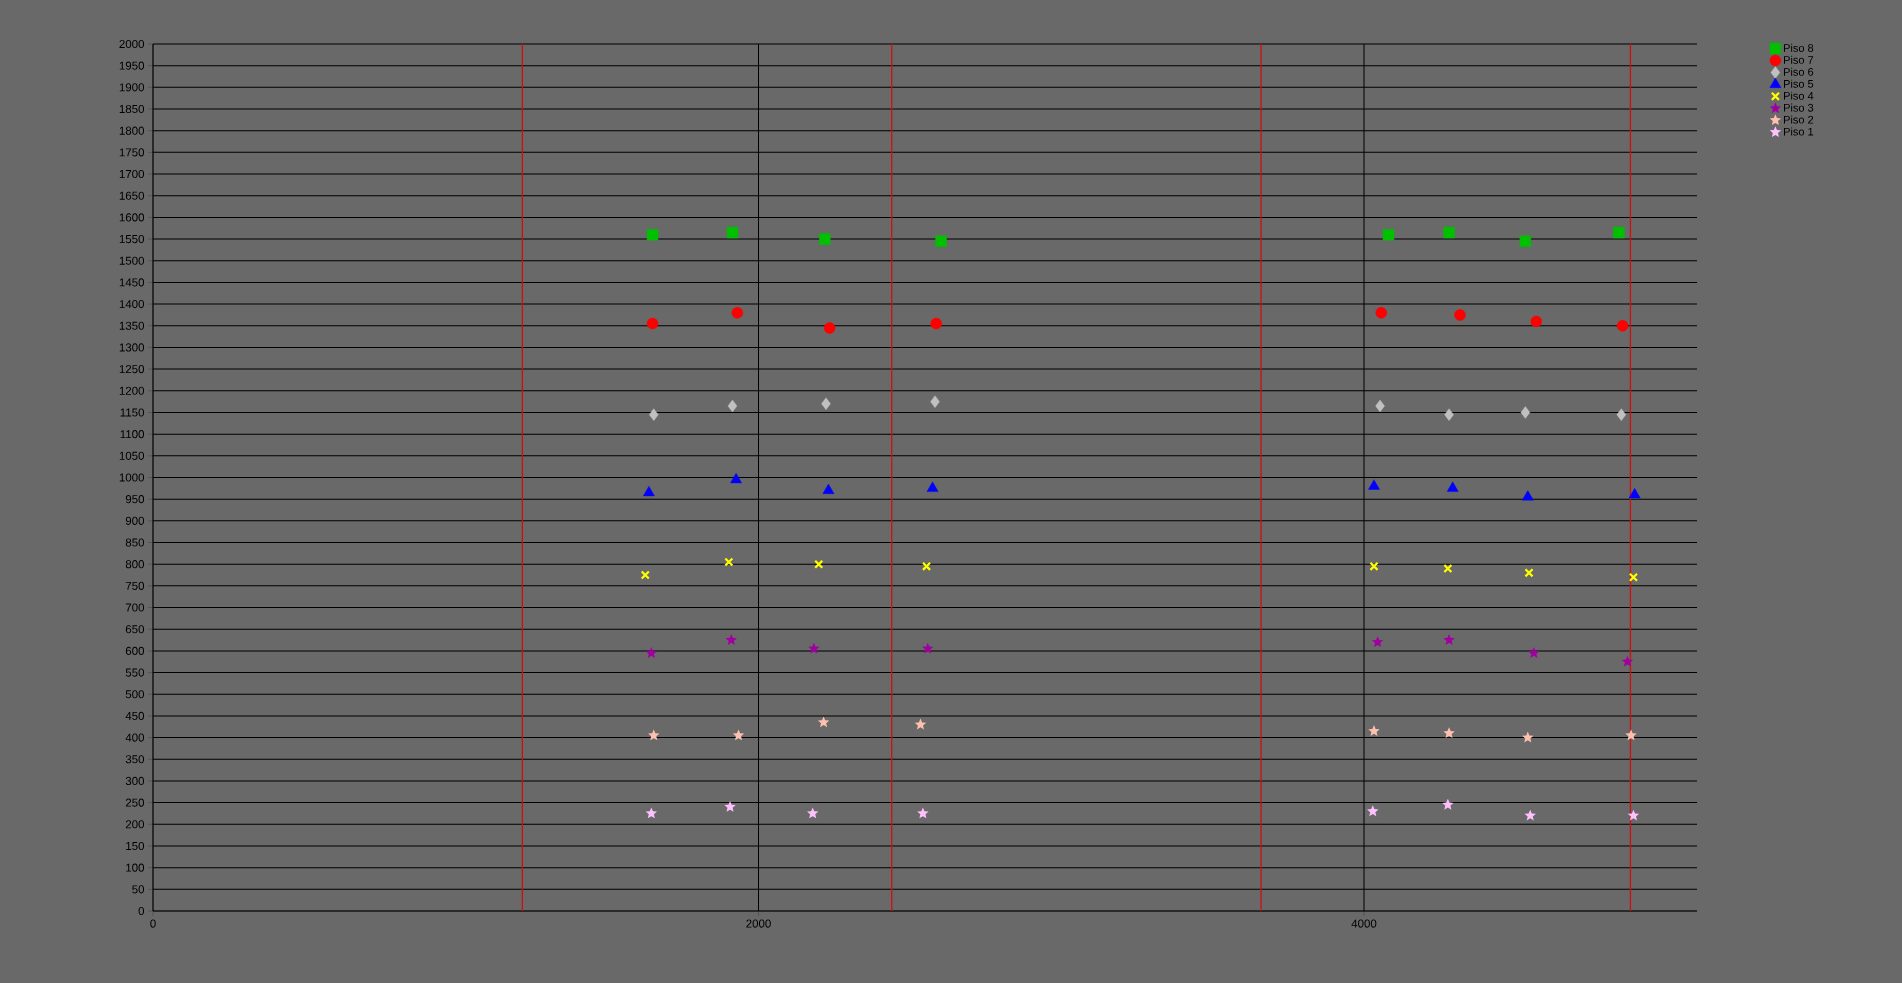  I want to click on y-tick-label: 750, so click(135, 585).